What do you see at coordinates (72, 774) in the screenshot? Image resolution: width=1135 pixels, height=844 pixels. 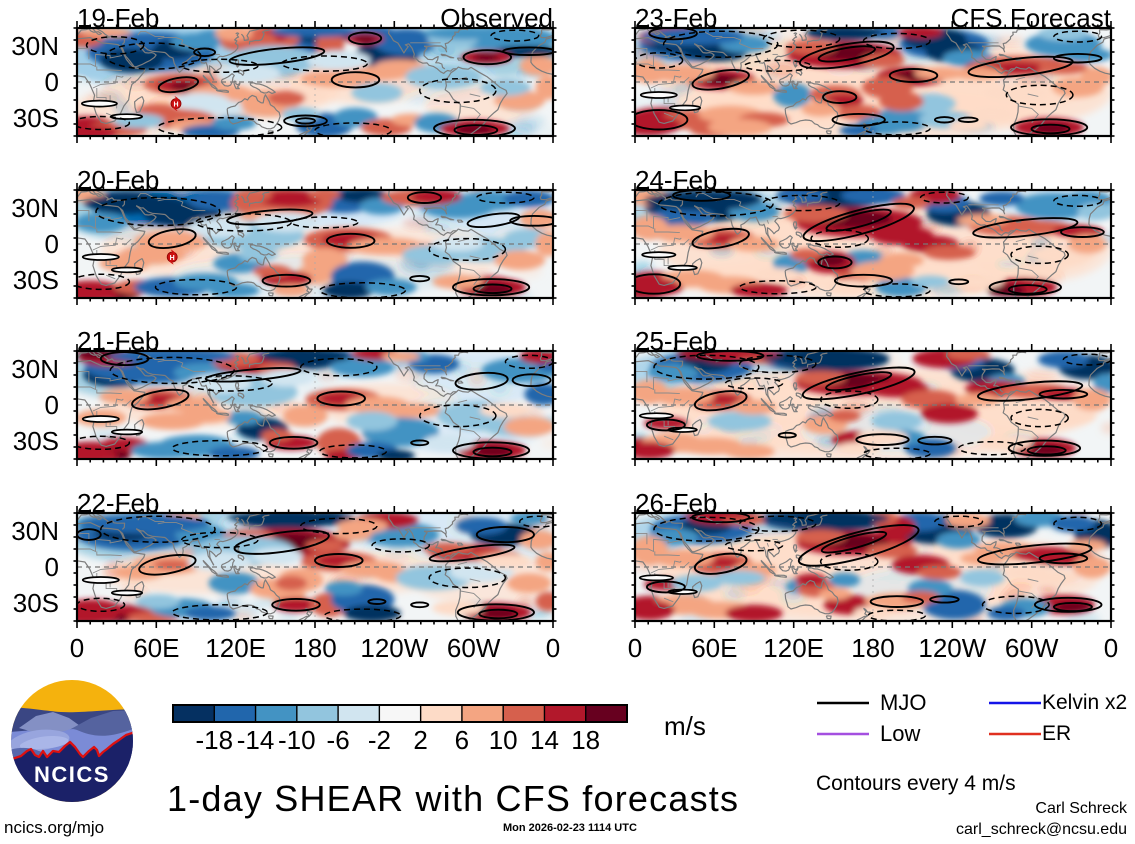 I see `svg-text: NCICS` at bounding box center [72, 774].